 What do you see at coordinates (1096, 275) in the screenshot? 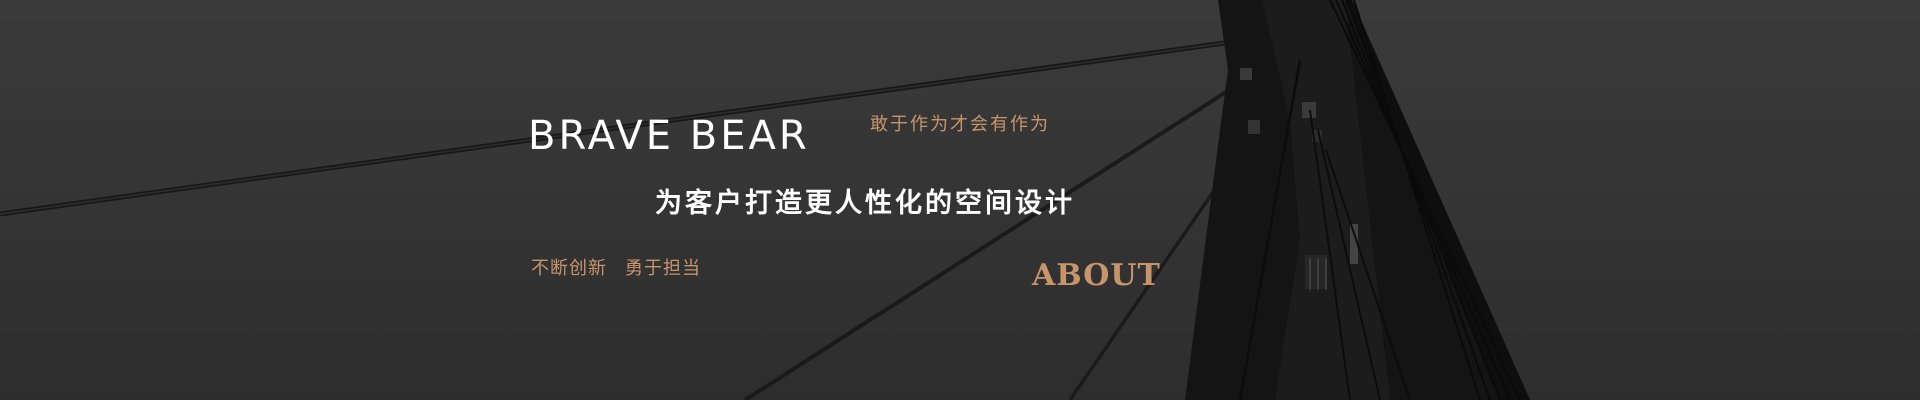
I see `about-link: ABOUT` at bounding box center [1096, 275].